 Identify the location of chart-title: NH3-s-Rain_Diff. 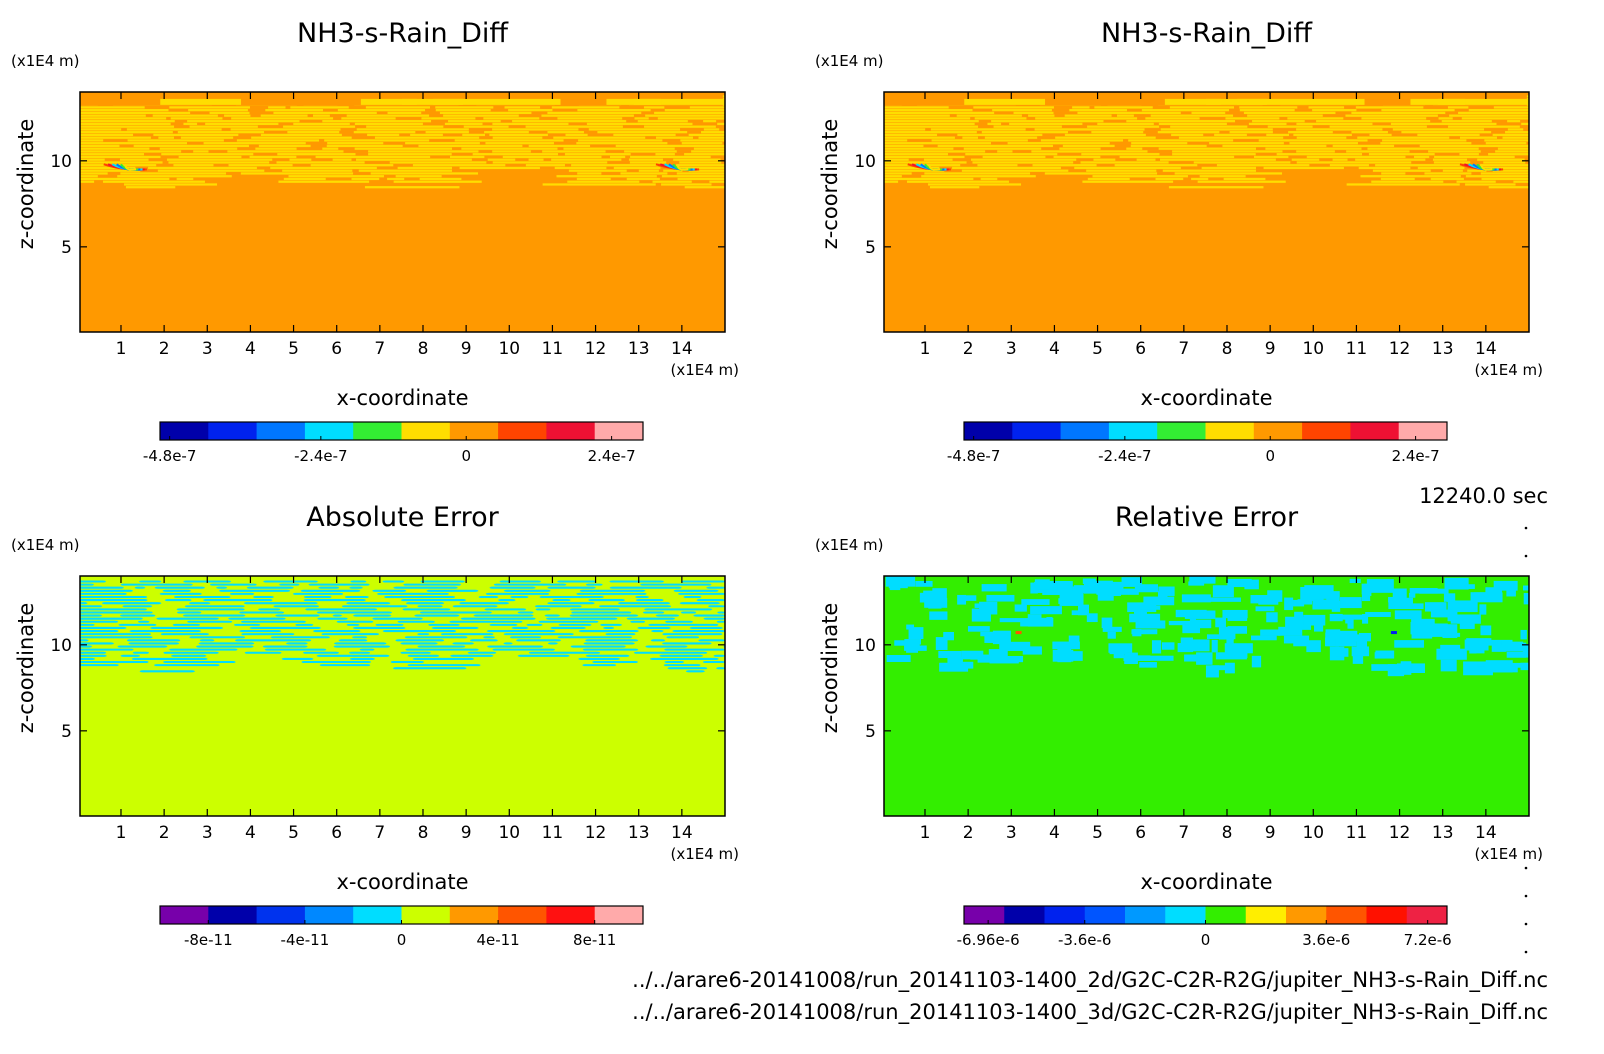
(1207, 33).